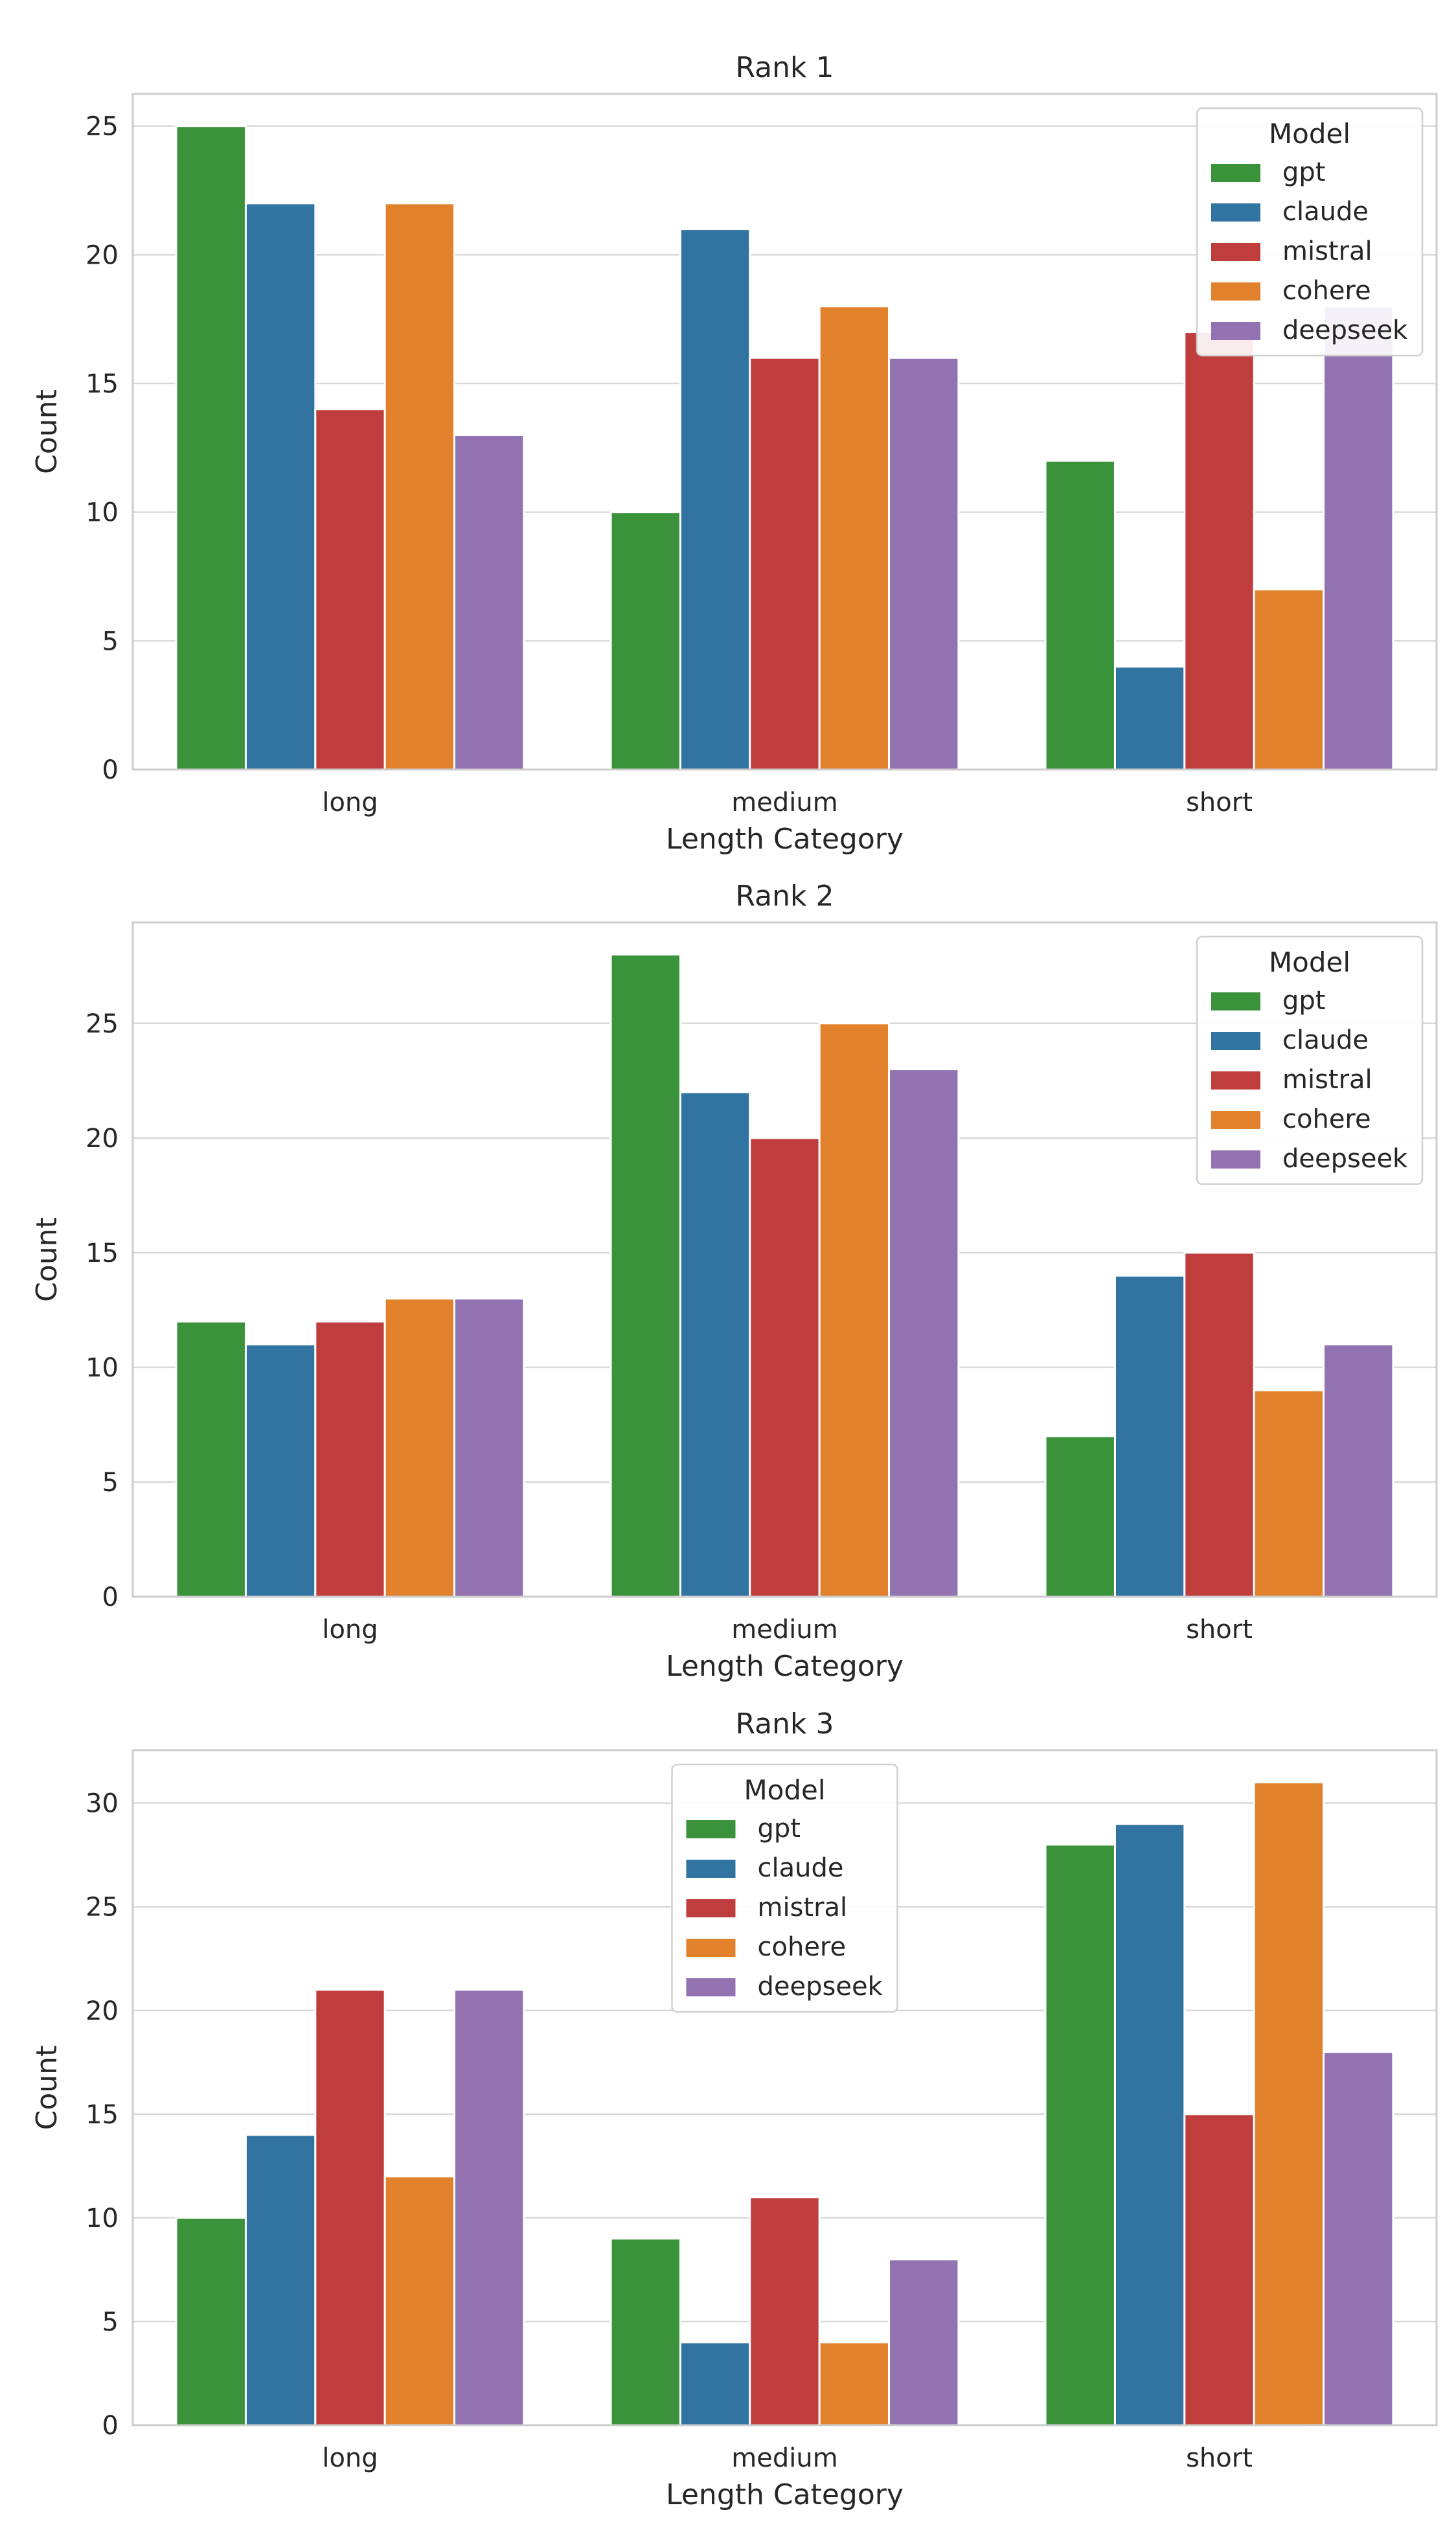  I want to click on bar-cohere-long: cohere / long: 12, so click(420, 2300).